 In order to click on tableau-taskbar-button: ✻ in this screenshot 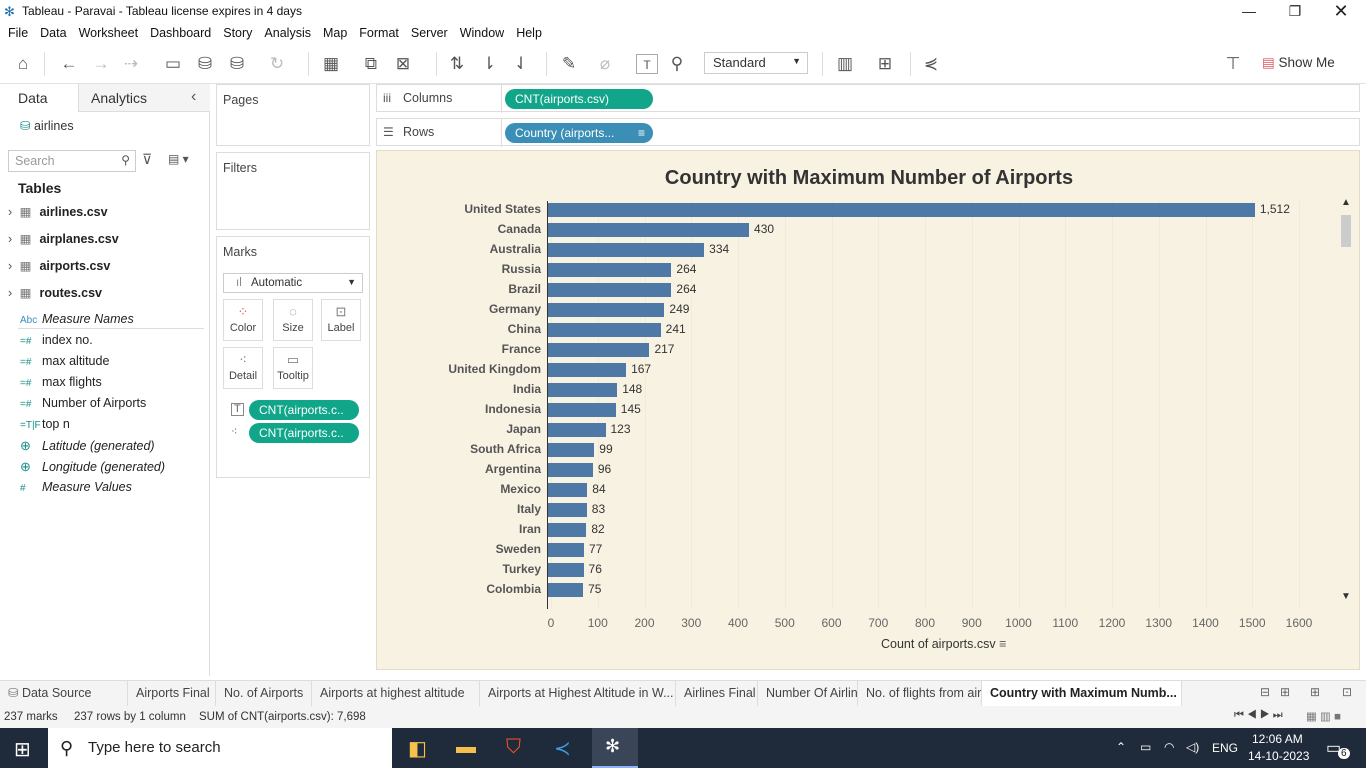, I will do `click(615, 748)`.